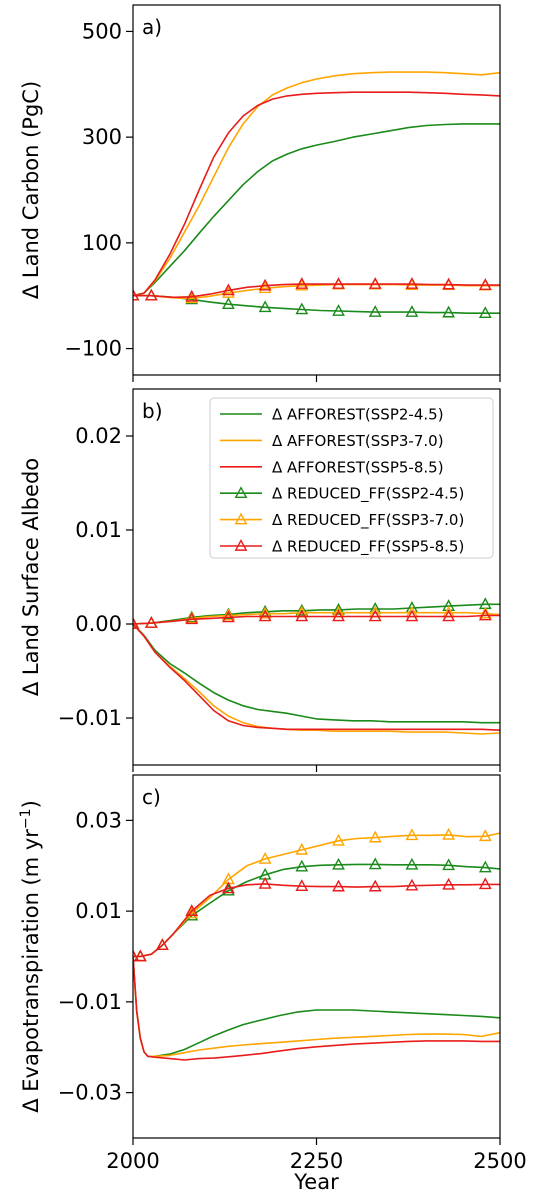 This screenshot has height=1196, width=533. Describe the element at coordinates (351, 478) in the screenshot. I see `legend-box` at that location.